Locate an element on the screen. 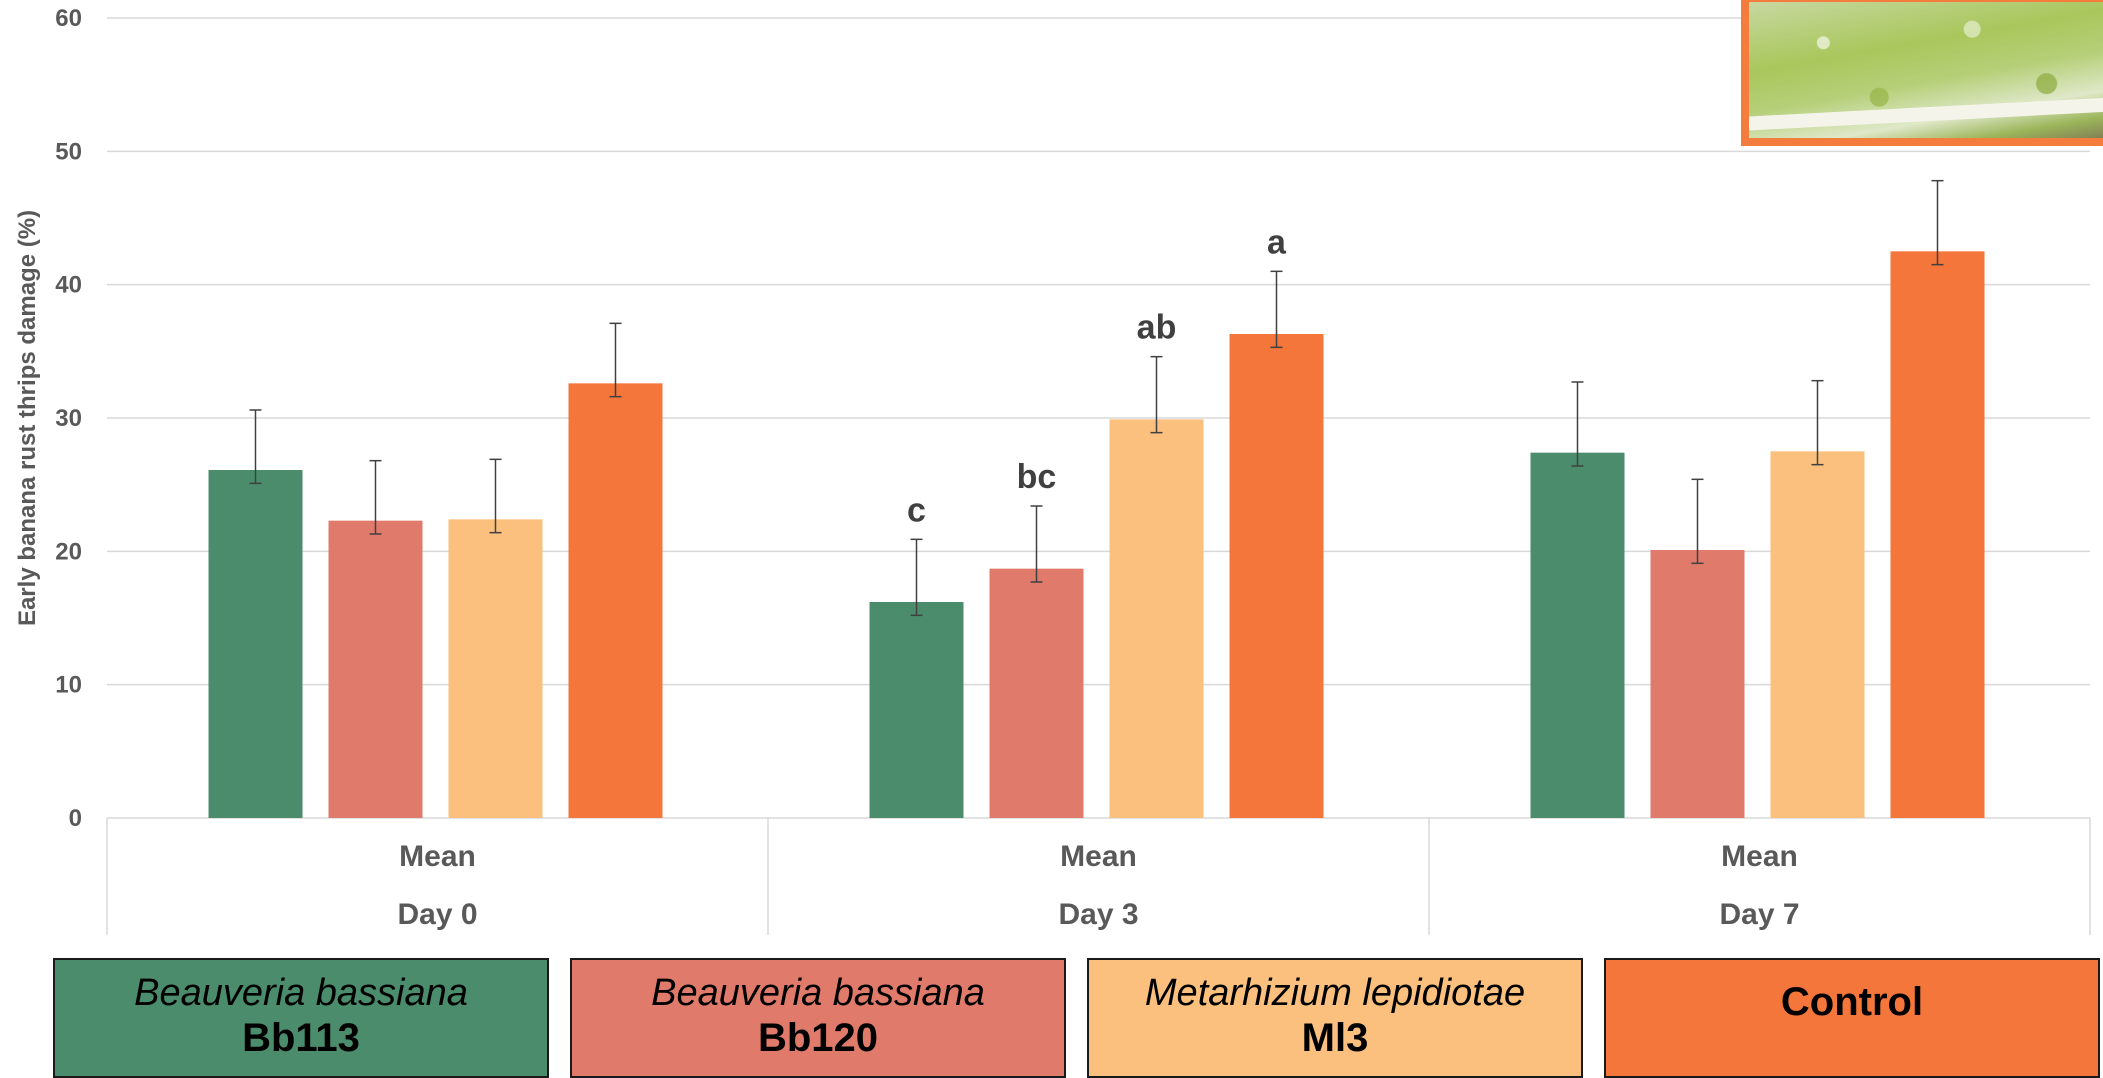 This screenshot has width=2103, height=1078. category-sublabel: Day 0 is located at coordinates (437, 914).